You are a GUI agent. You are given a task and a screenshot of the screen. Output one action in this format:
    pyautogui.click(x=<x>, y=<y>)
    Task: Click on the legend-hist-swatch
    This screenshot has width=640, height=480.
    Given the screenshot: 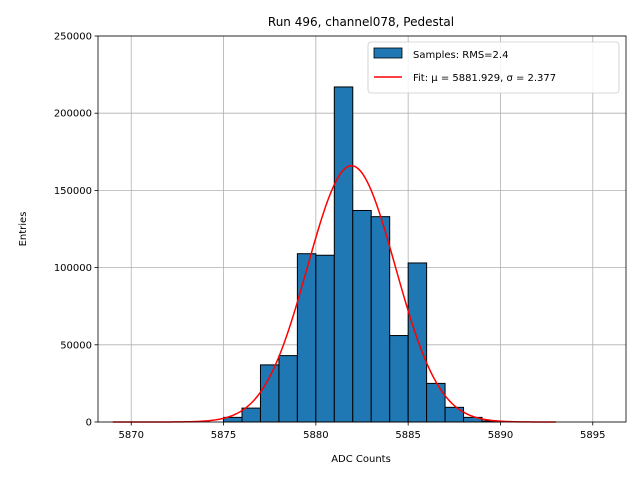 What is the action you would take?
    pyautogui.click(x=388, y=53)
    